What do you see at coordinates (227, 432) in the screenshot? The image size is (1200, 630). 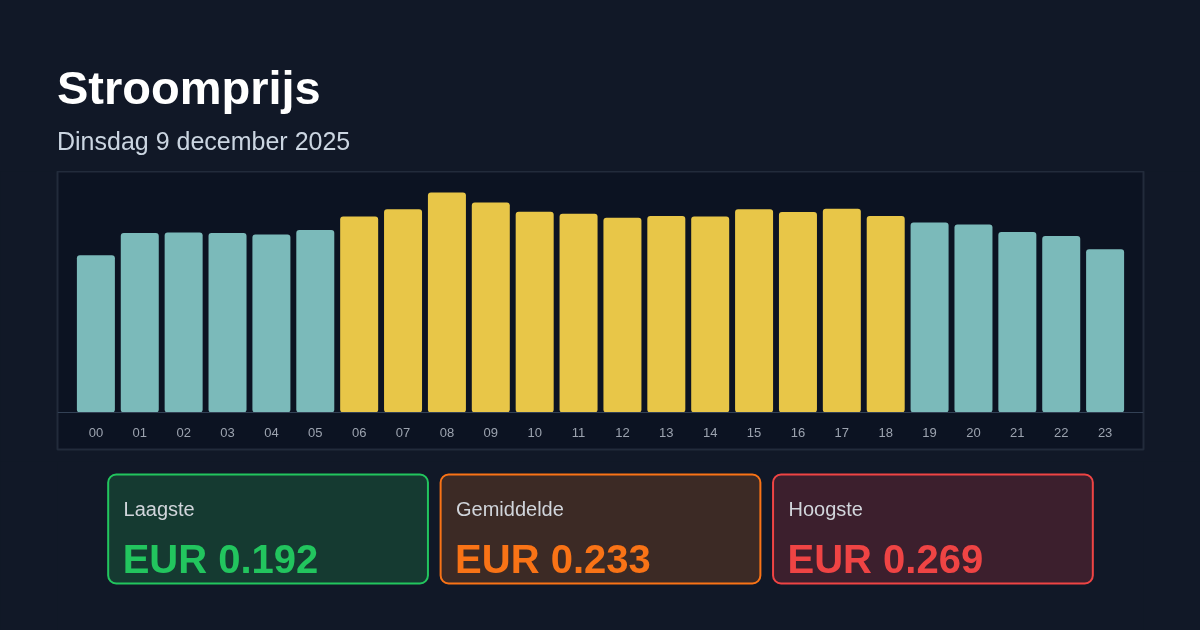 I see `x-tick-label: 03` at bounding box center [227, 432].